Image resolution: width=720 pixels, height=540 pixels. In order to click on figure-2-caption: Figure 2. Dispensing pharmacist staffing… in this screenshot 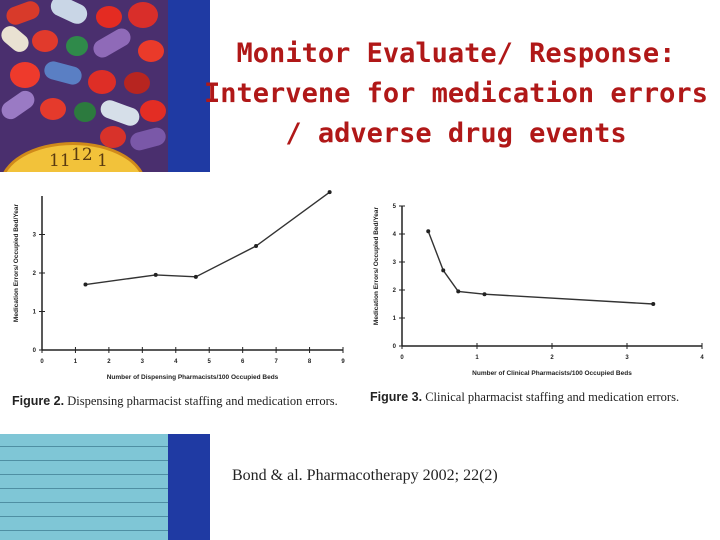, I will do `click(182, 401)`.